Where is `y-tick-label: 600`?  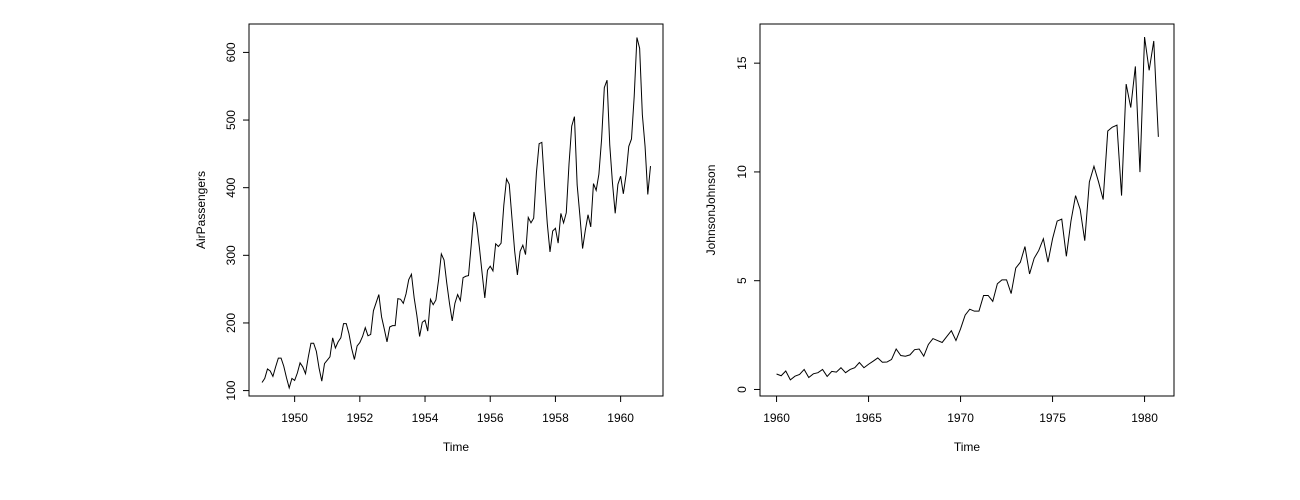
y-tick-label: 600 is located at coordinates (231, 52).